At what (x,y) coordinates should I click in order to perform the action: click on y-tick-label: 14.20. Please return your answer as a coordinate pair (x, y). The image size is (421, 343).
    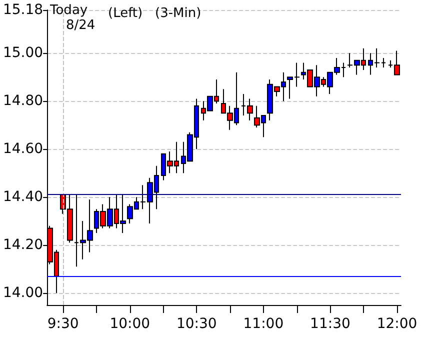
    Looking at the image, I should click on (23, 245).